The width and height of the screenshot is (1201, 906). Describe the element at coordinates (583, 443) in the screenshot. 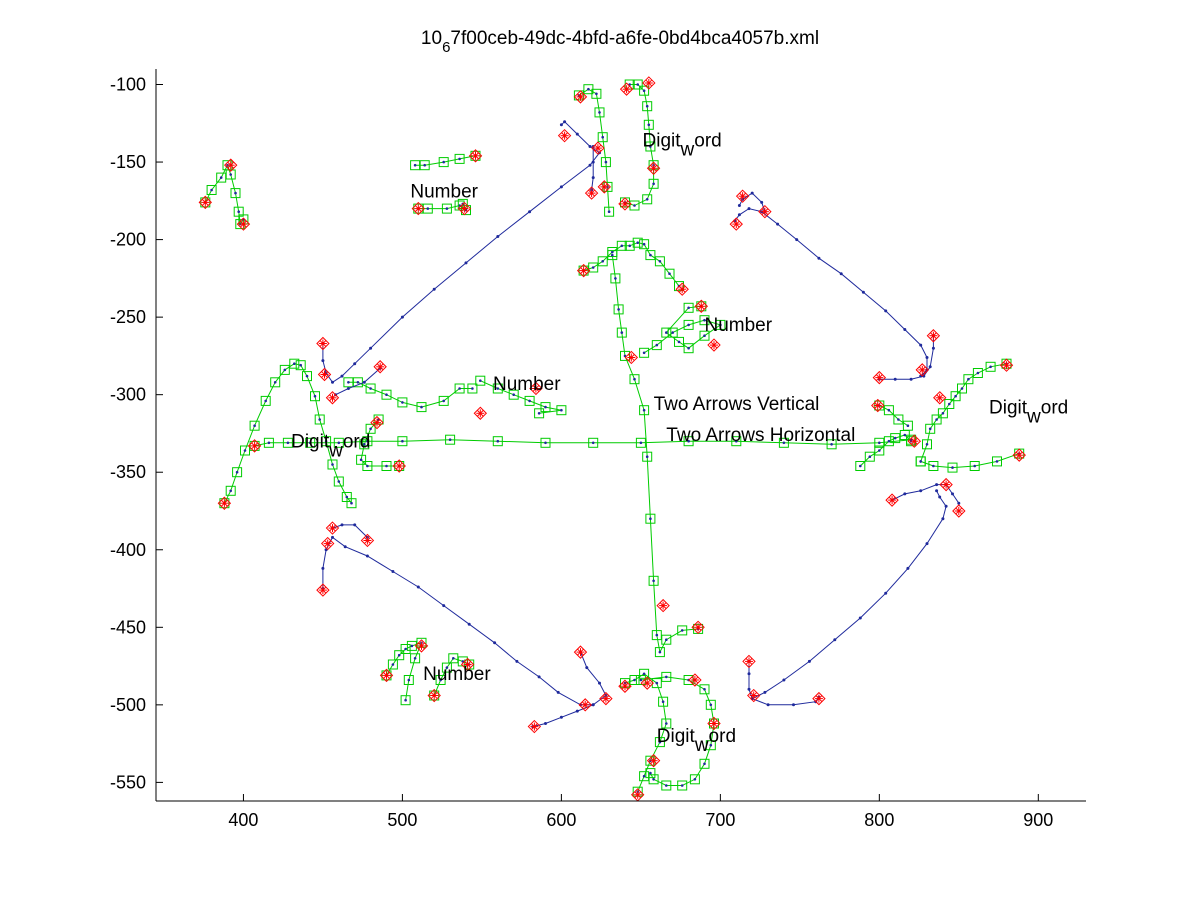

I see `green-stroke-line` at that location.